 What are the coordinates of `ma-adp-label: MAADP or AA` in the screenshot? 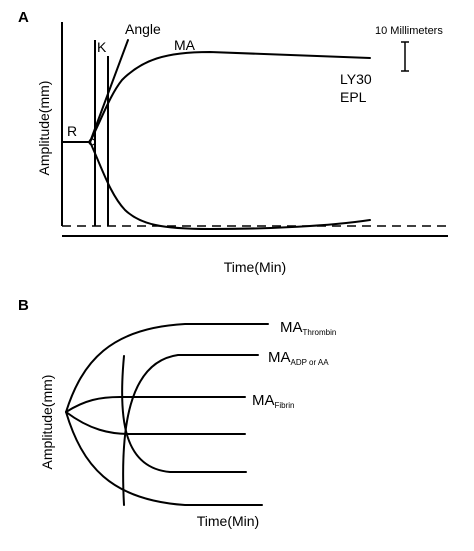 It's located at (298, 358).